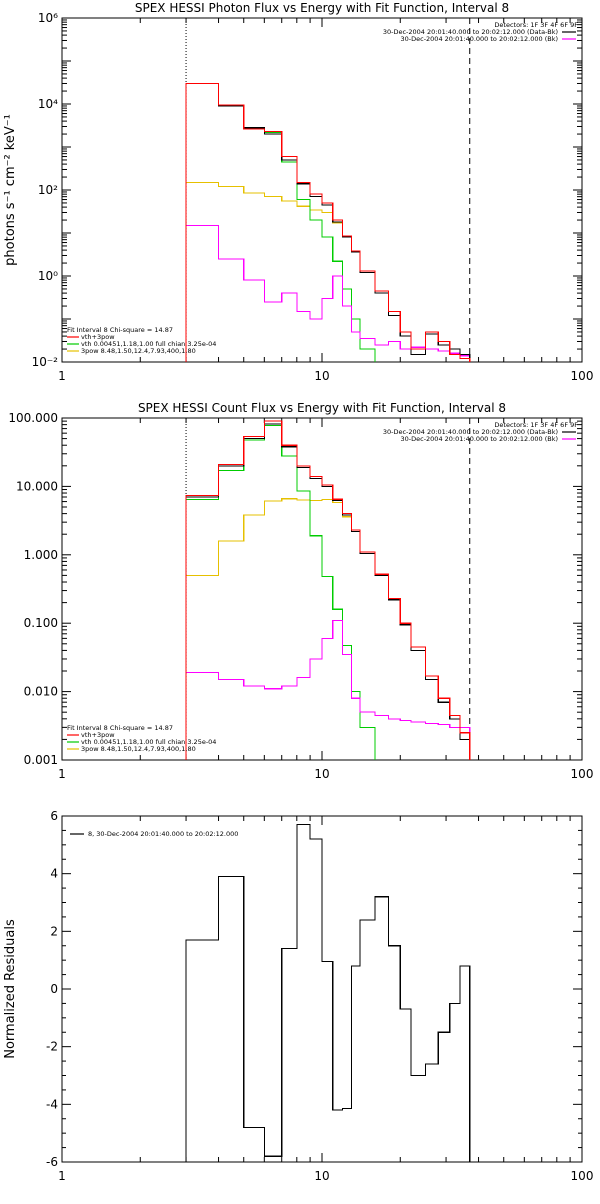 This screenshot has width=600, height=1204. Describe the element at coordinates (10, 190) in the screenshot. I see `y-axis-label: photons s⁻¹ cm⁻² keV⁻¹` at that location.